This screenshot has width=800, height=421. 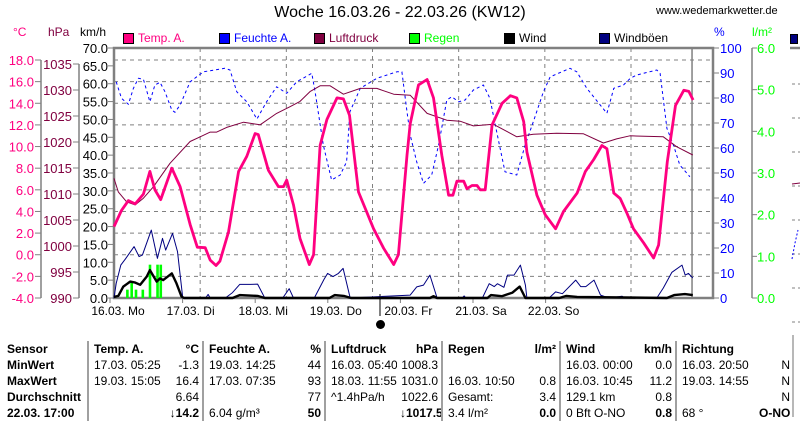 What do you see at coordinates (244, 381) in the screenshot?
I see `table-cell: 17.03. 07:35` at bounding box center [244, 381].